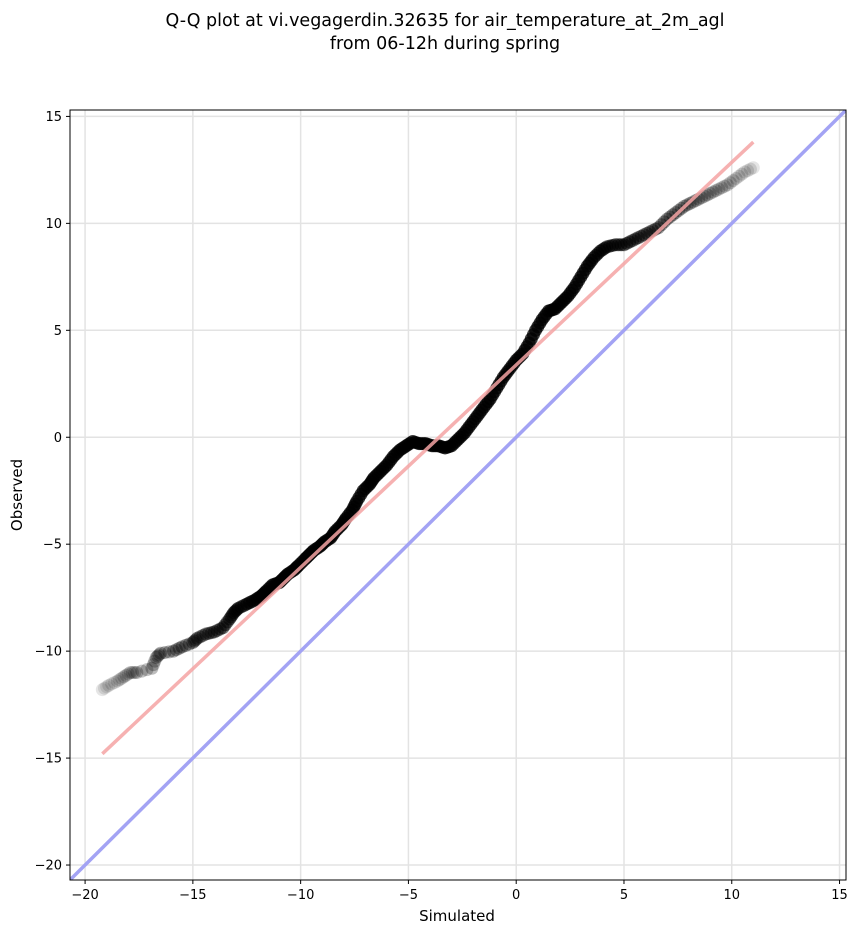  I want to click on x-tick-label: −5, so click(408, 895).